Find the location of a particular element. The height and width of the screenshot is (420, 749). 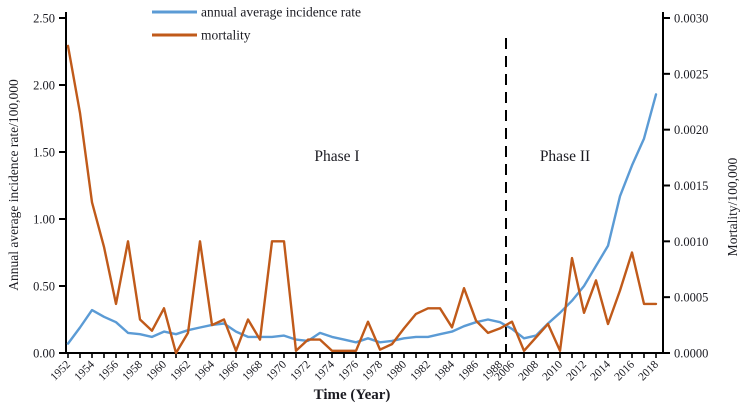

left-axis-tick-label: 1.00 is located at coordinates (44, 220).